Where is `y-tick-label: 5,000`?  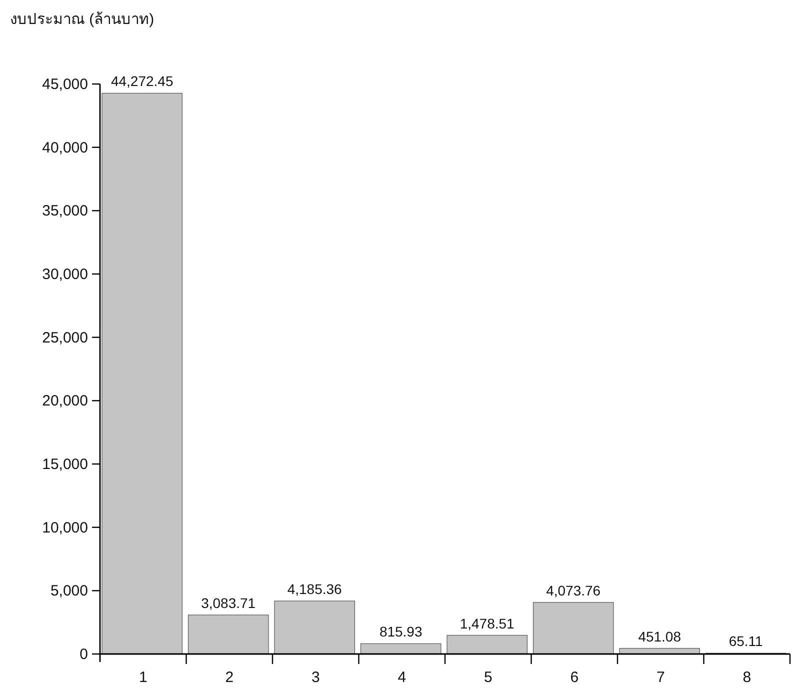
y-tick-label: 5,000 is located at coordinates (69, 591).